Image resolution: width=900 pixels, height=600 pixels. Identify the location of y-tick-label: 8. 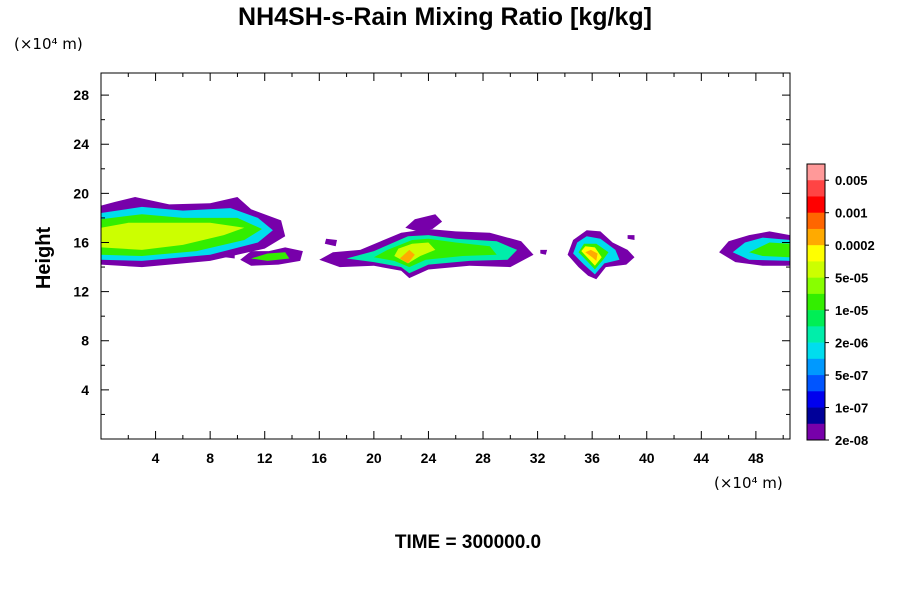
(85, 341).